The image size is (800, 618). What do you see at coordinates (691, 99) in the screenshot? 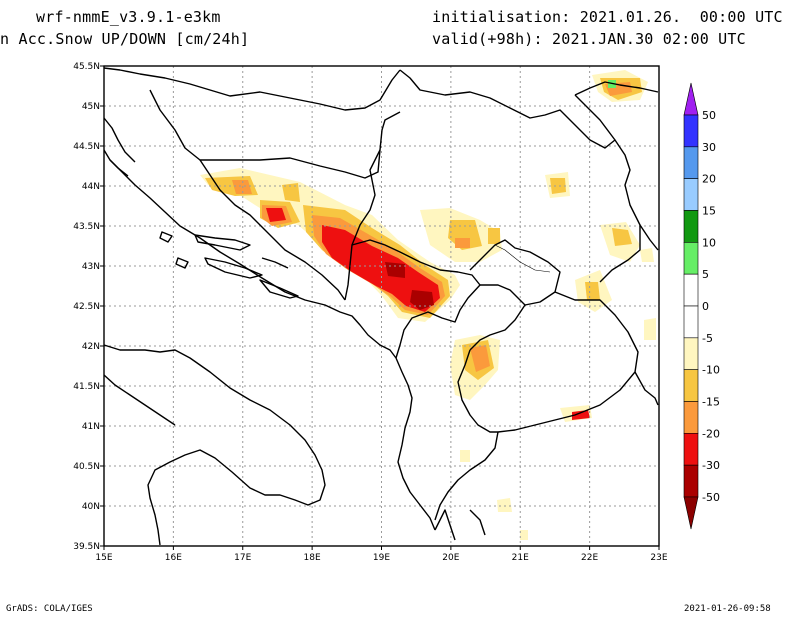
I see `legend-top-arrow` at bounding box center [691, 99].